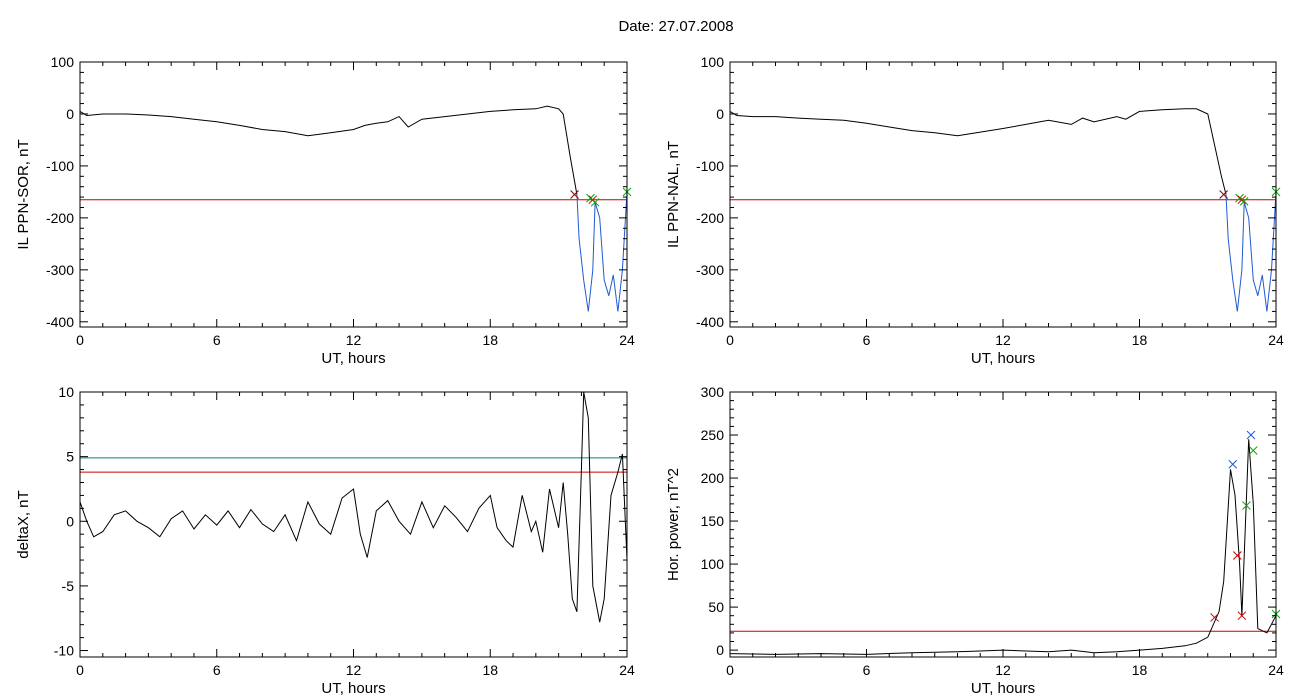 This screenshot has height=700, width=1300. I want to click on y-tick-label: 150, so click(713, 521).